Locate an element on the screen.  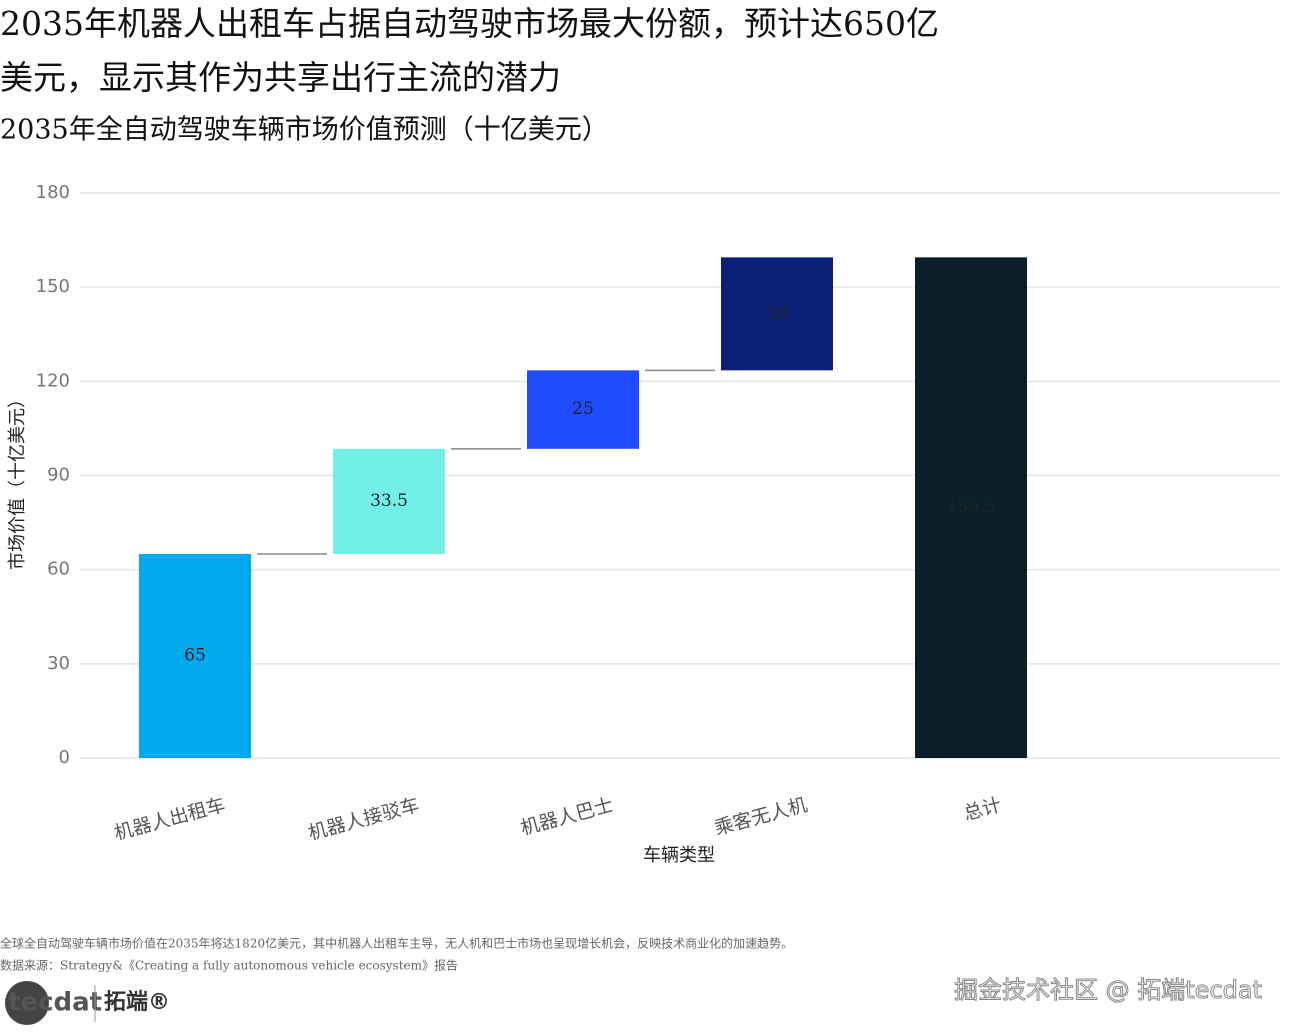
value-label: 25 is located at coordinates (583, 409).